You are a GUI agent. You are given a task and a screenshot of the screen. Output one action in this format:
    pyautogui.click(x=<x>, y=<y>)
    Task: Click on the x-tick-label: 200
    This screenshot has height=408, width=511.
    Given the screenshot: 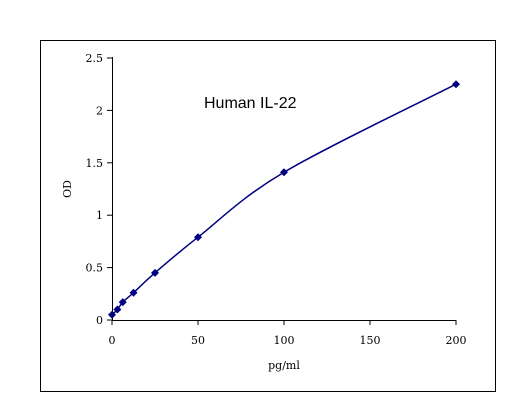 What is the action you would take?
    pyautogui.click(x=456, y=340)
    